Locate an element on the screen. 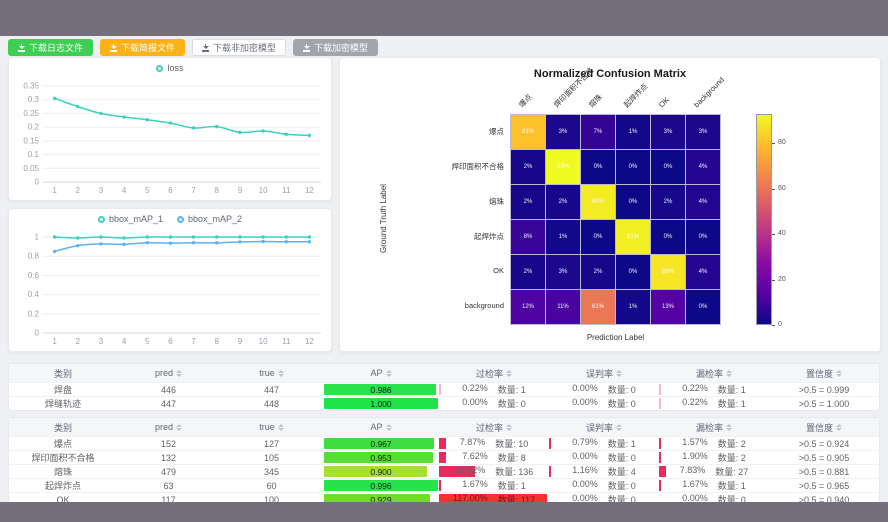 This screenshot has height=522, width=888. ap-value: 0.929 is located at coordinates (381, 499).